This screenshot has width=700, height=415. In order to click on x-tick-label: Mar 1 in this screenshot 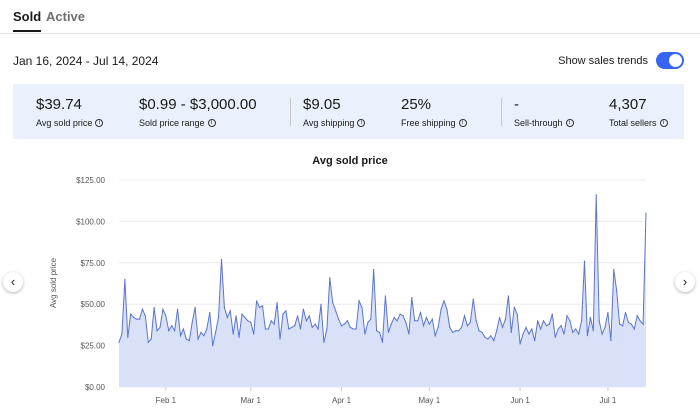, I will do `click(251, 400)`.